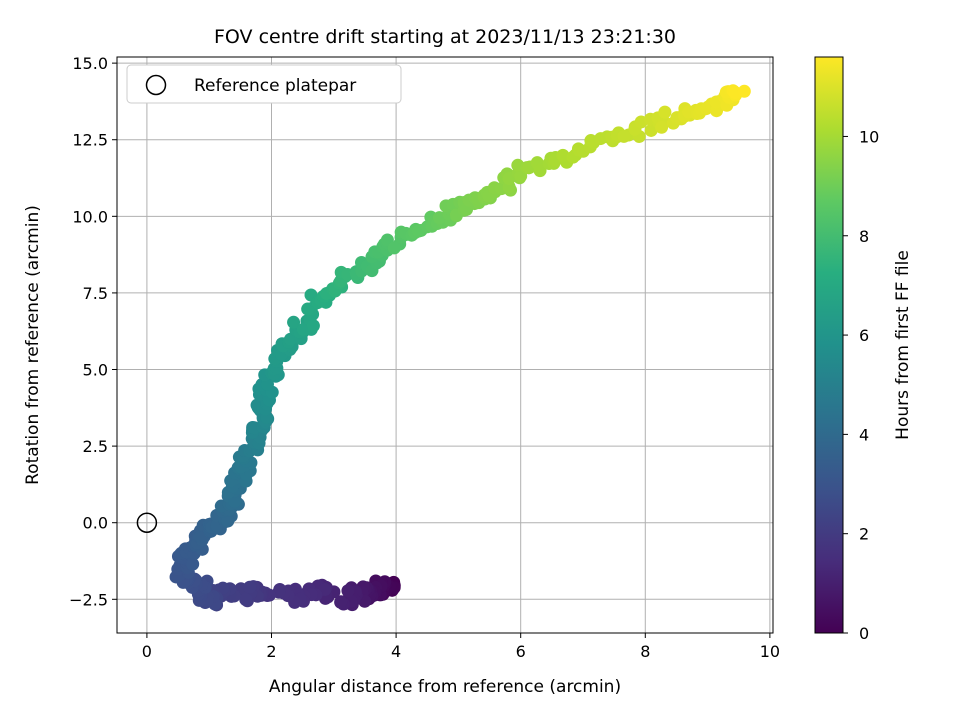 The width and height of the screenshot is (960, 720). What do you see at coordinates (869, 136) in the screenshot?
I see `colorbar-tick-label: 10` at bounding box center [869, 136].